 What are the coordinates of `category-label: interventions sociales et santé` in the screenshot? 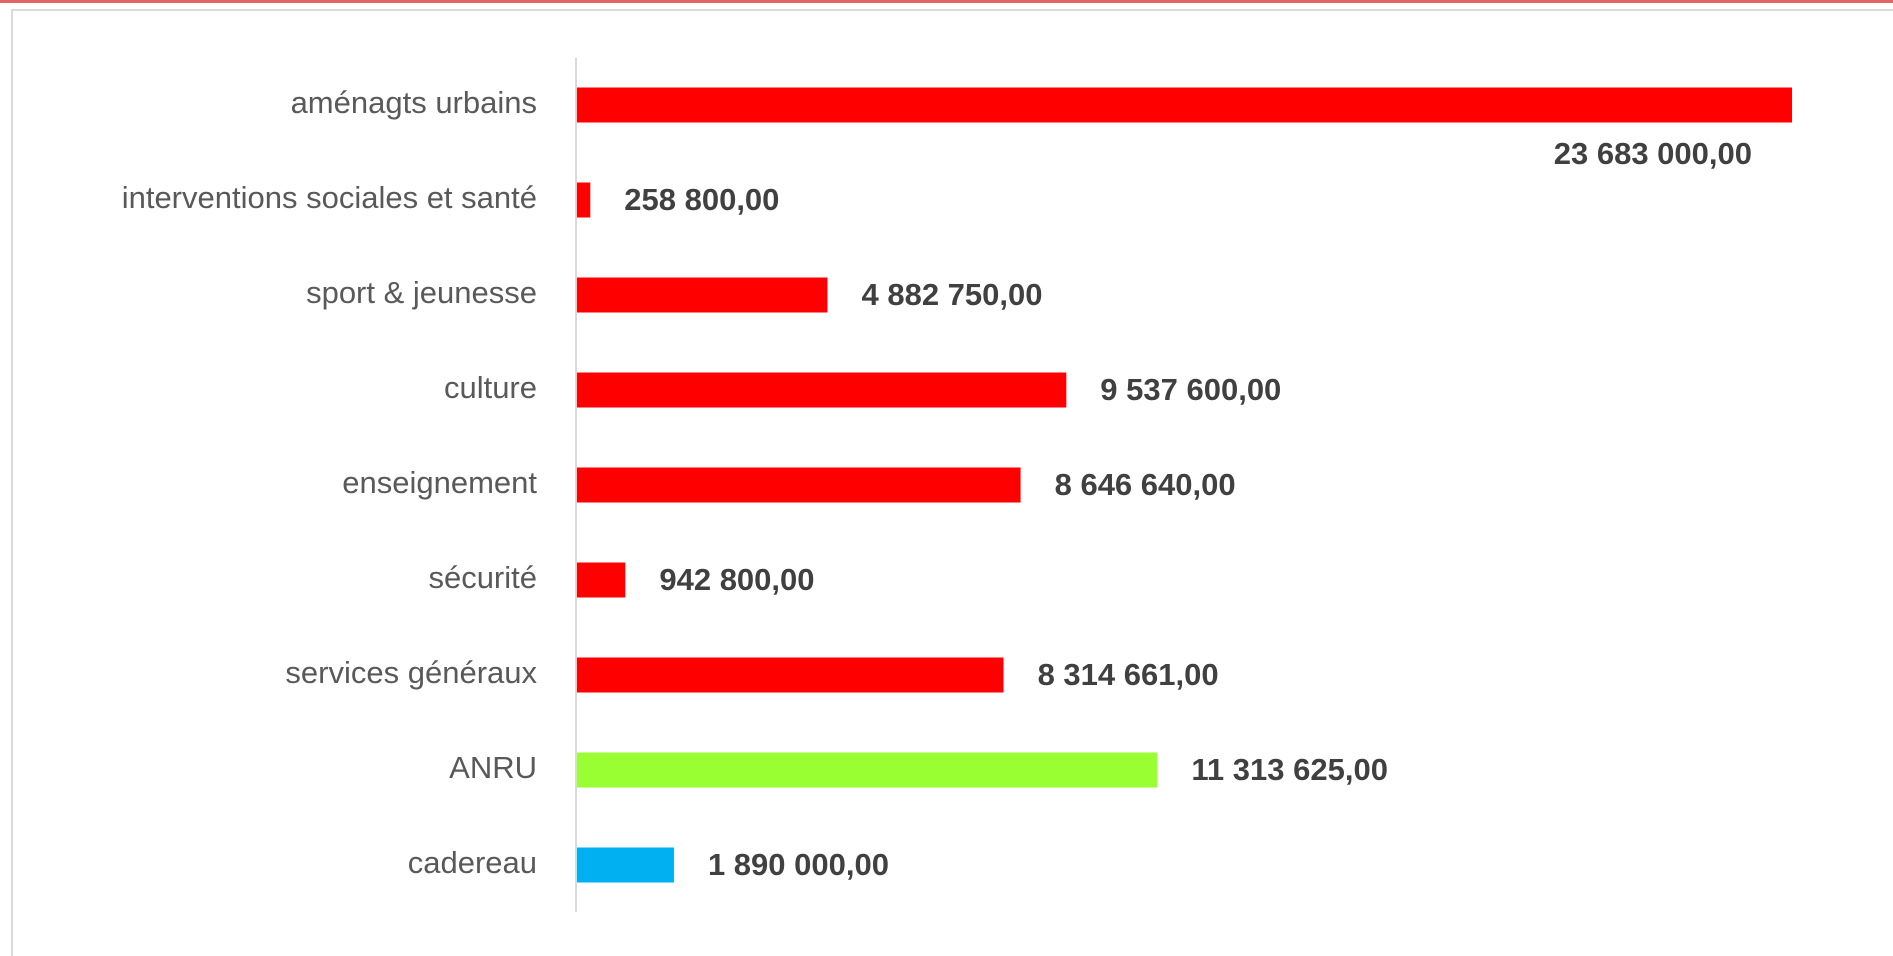 It's located at (329, 197).